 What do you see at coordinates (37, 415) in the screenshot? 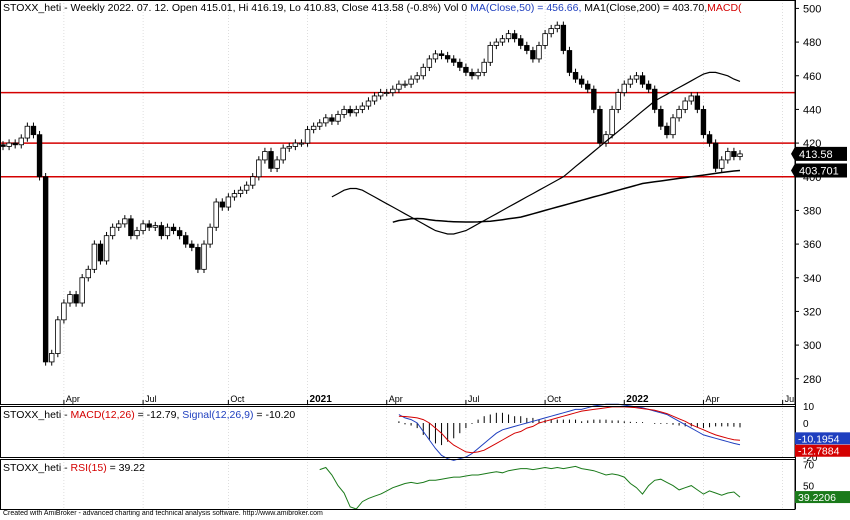
I see `macd-ticker: STOXX_heti -` at bounding box center [37, 415].